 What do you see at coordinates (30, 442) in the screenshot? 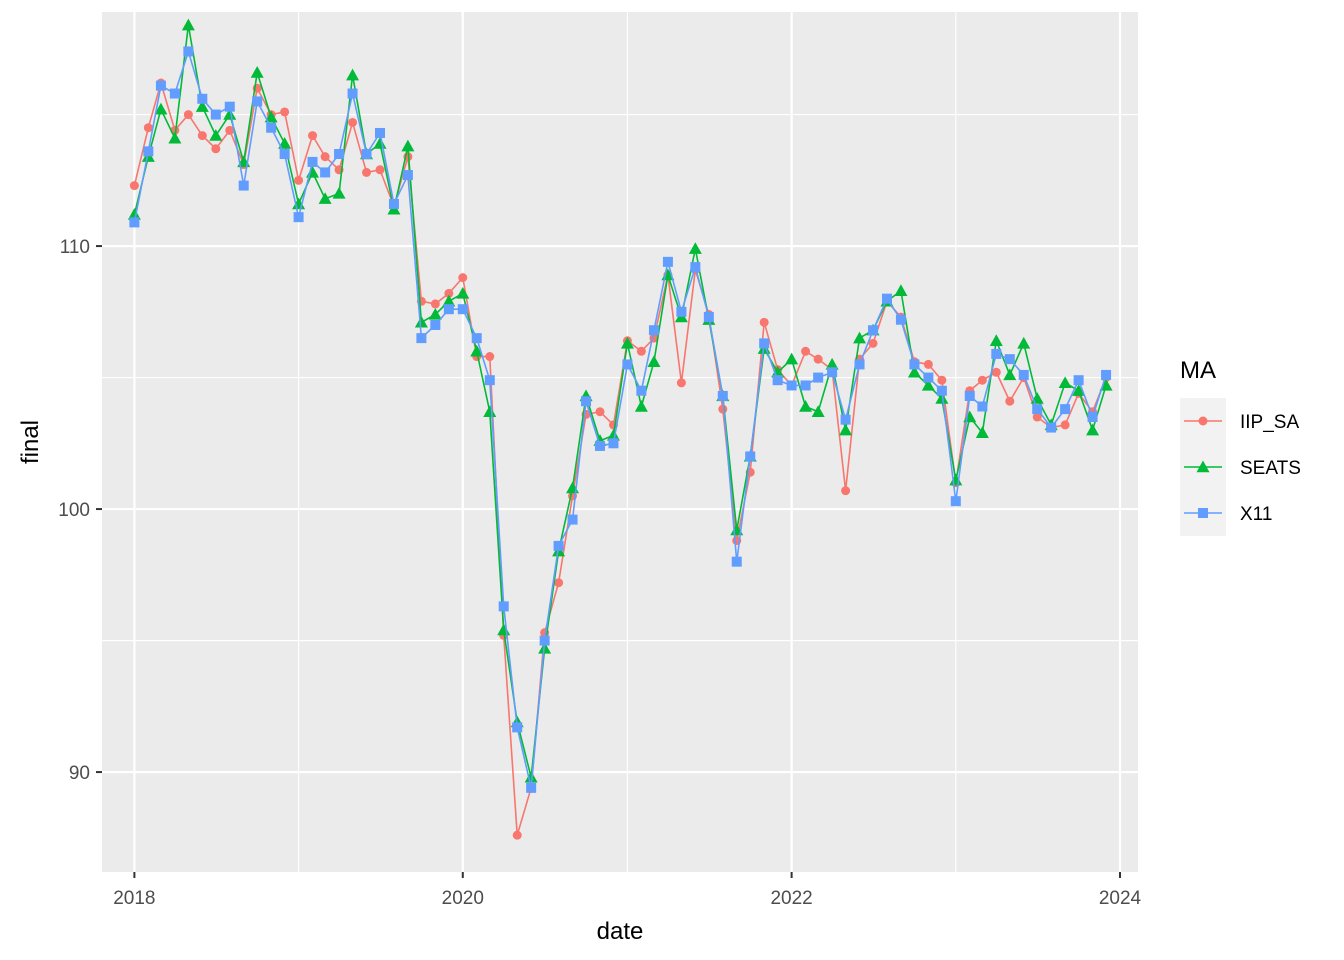
I see `y-axis-title: final` at bounding box center [30, 442].